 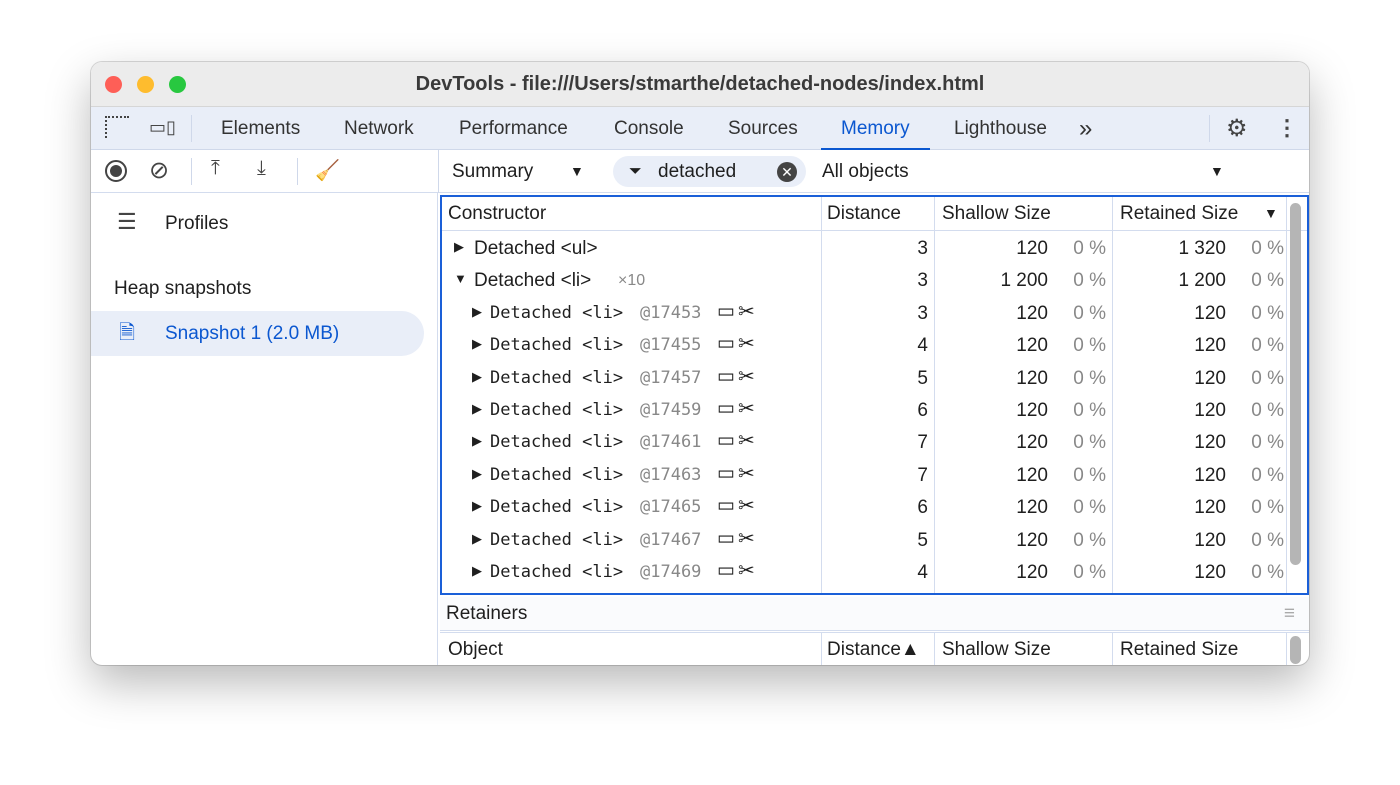 I want to click on more-options-icon: ⋮, so click(x=1287, y=127).